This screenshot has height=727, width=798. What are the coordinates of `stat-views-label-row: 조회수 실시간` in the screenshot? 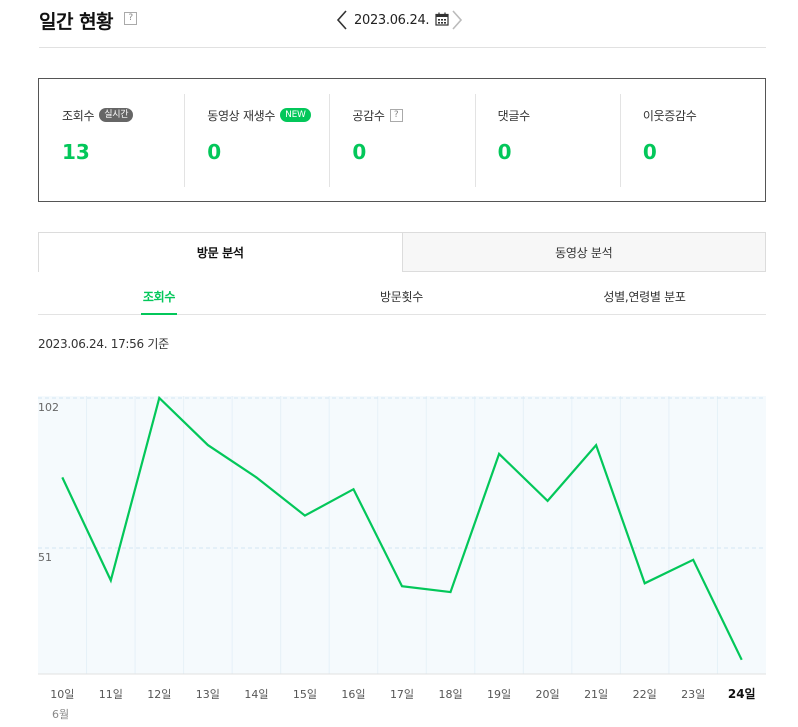 It's located at (123, 115).